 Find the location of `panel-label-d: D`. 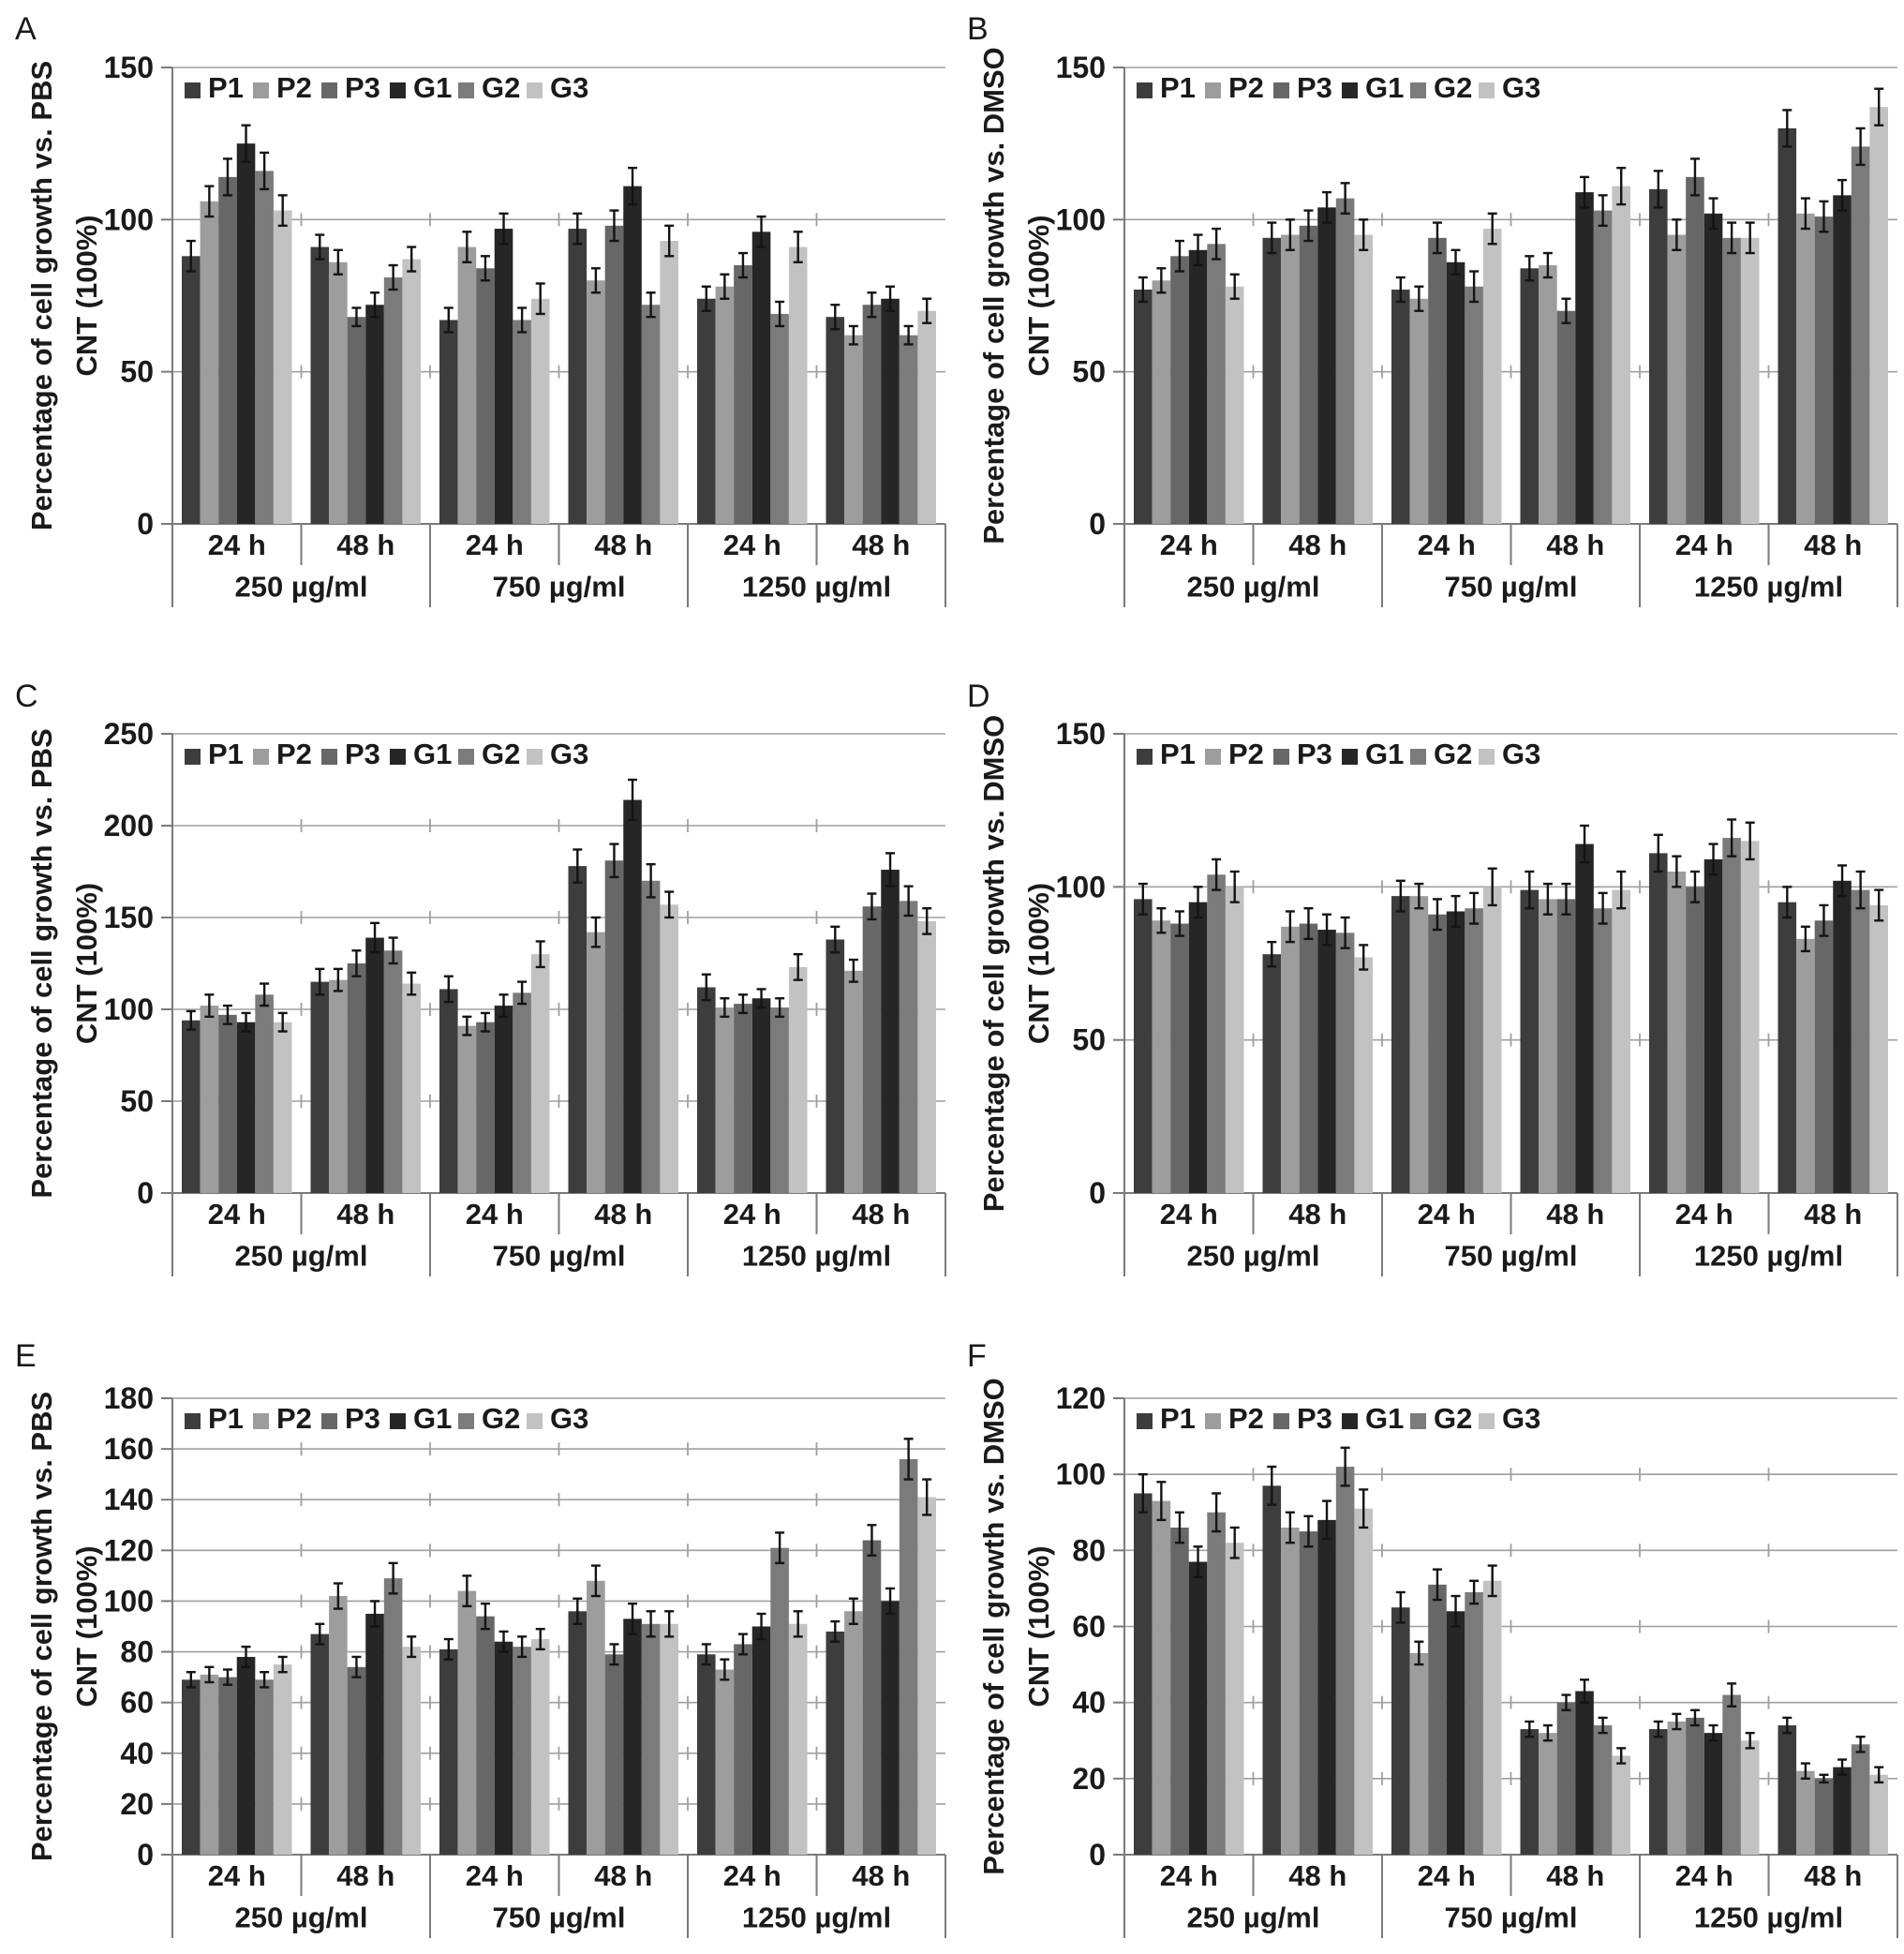

panel-label-d: D is located at coordinates (978, 696).